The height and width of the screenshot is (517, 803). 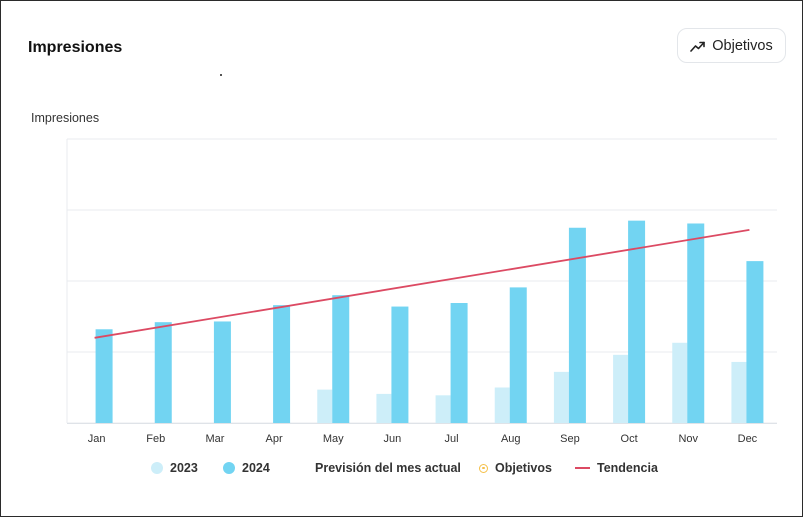 I want to click on x-tick-label-feb: Feb, so click(x=155, y=439).